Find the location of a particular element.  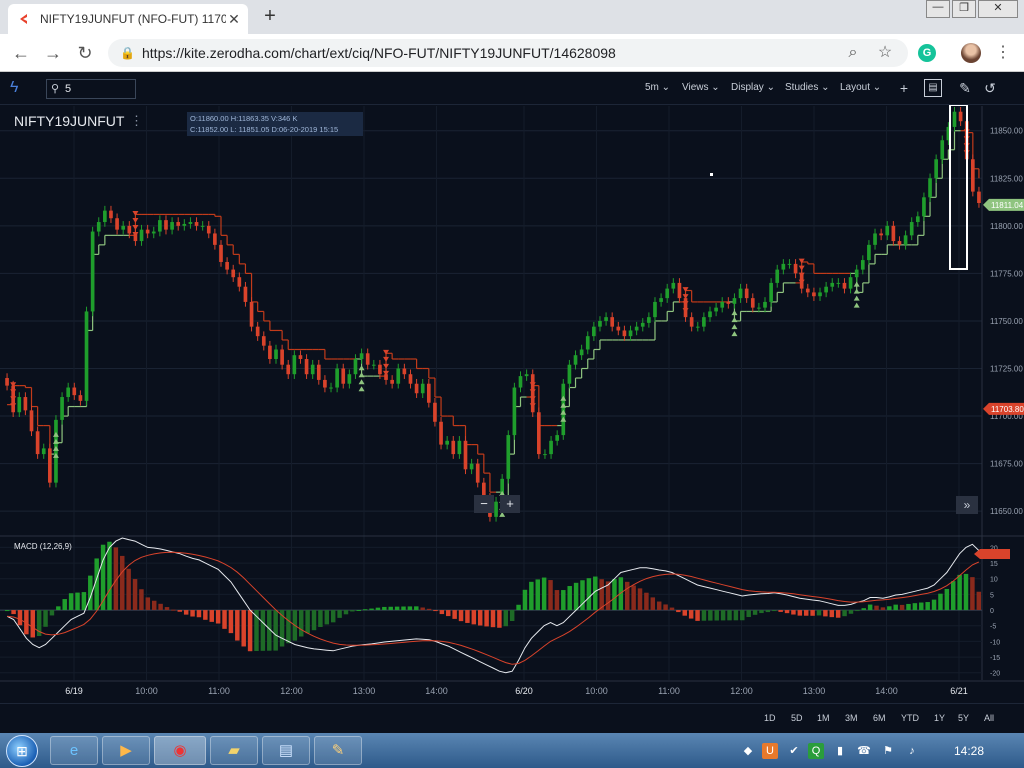

macd-tick-label: -10 is located at coordinates (995, 642).